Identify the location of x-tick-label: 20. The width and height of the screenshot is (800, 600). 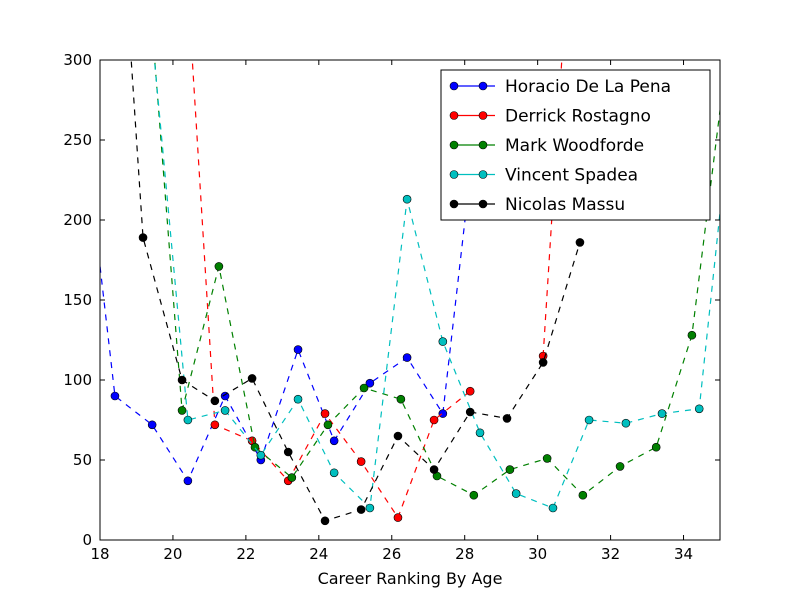
(172, 554).